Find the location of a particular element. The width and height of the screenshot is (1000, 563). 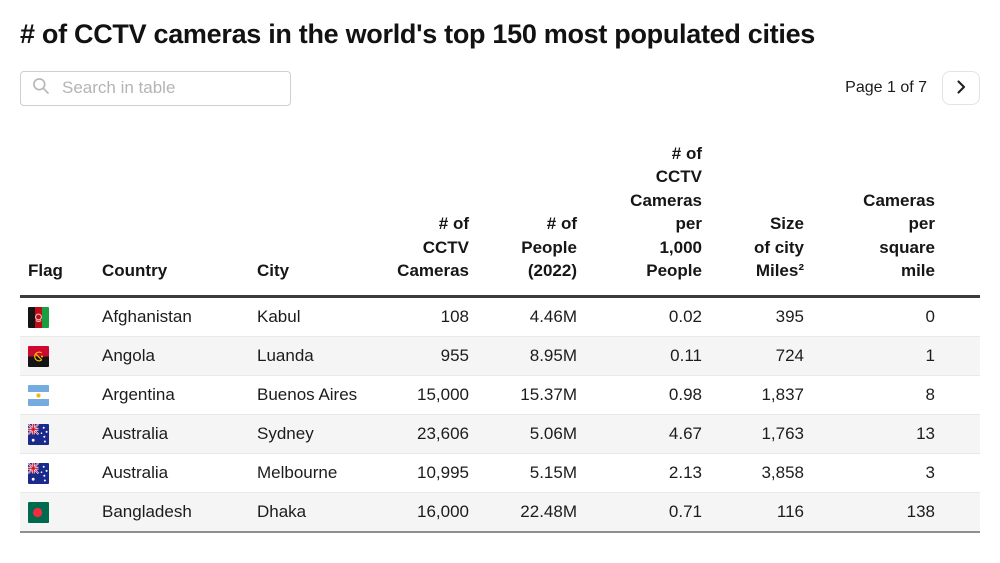

next-page-button is located at coordinates (961, 88).